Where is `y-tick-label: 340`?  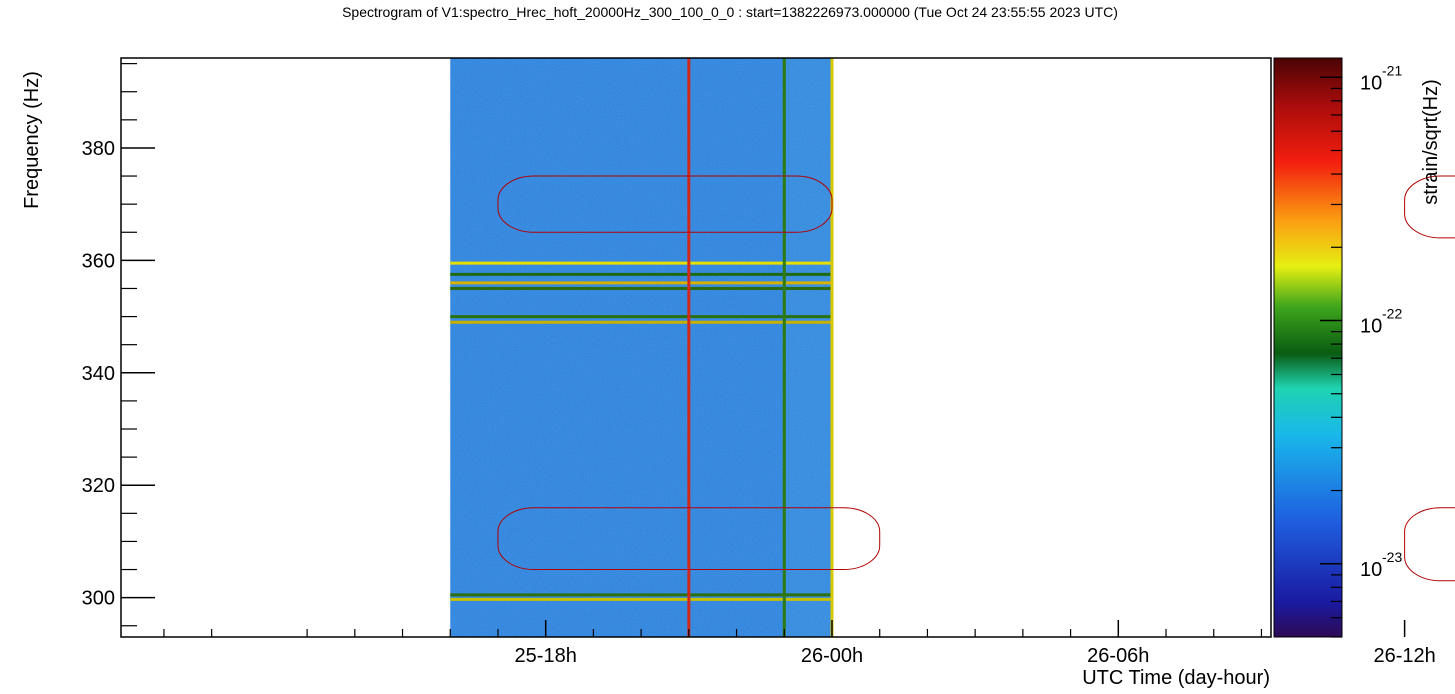 y-tick-label: 340 is located at coordinates (98, 374).